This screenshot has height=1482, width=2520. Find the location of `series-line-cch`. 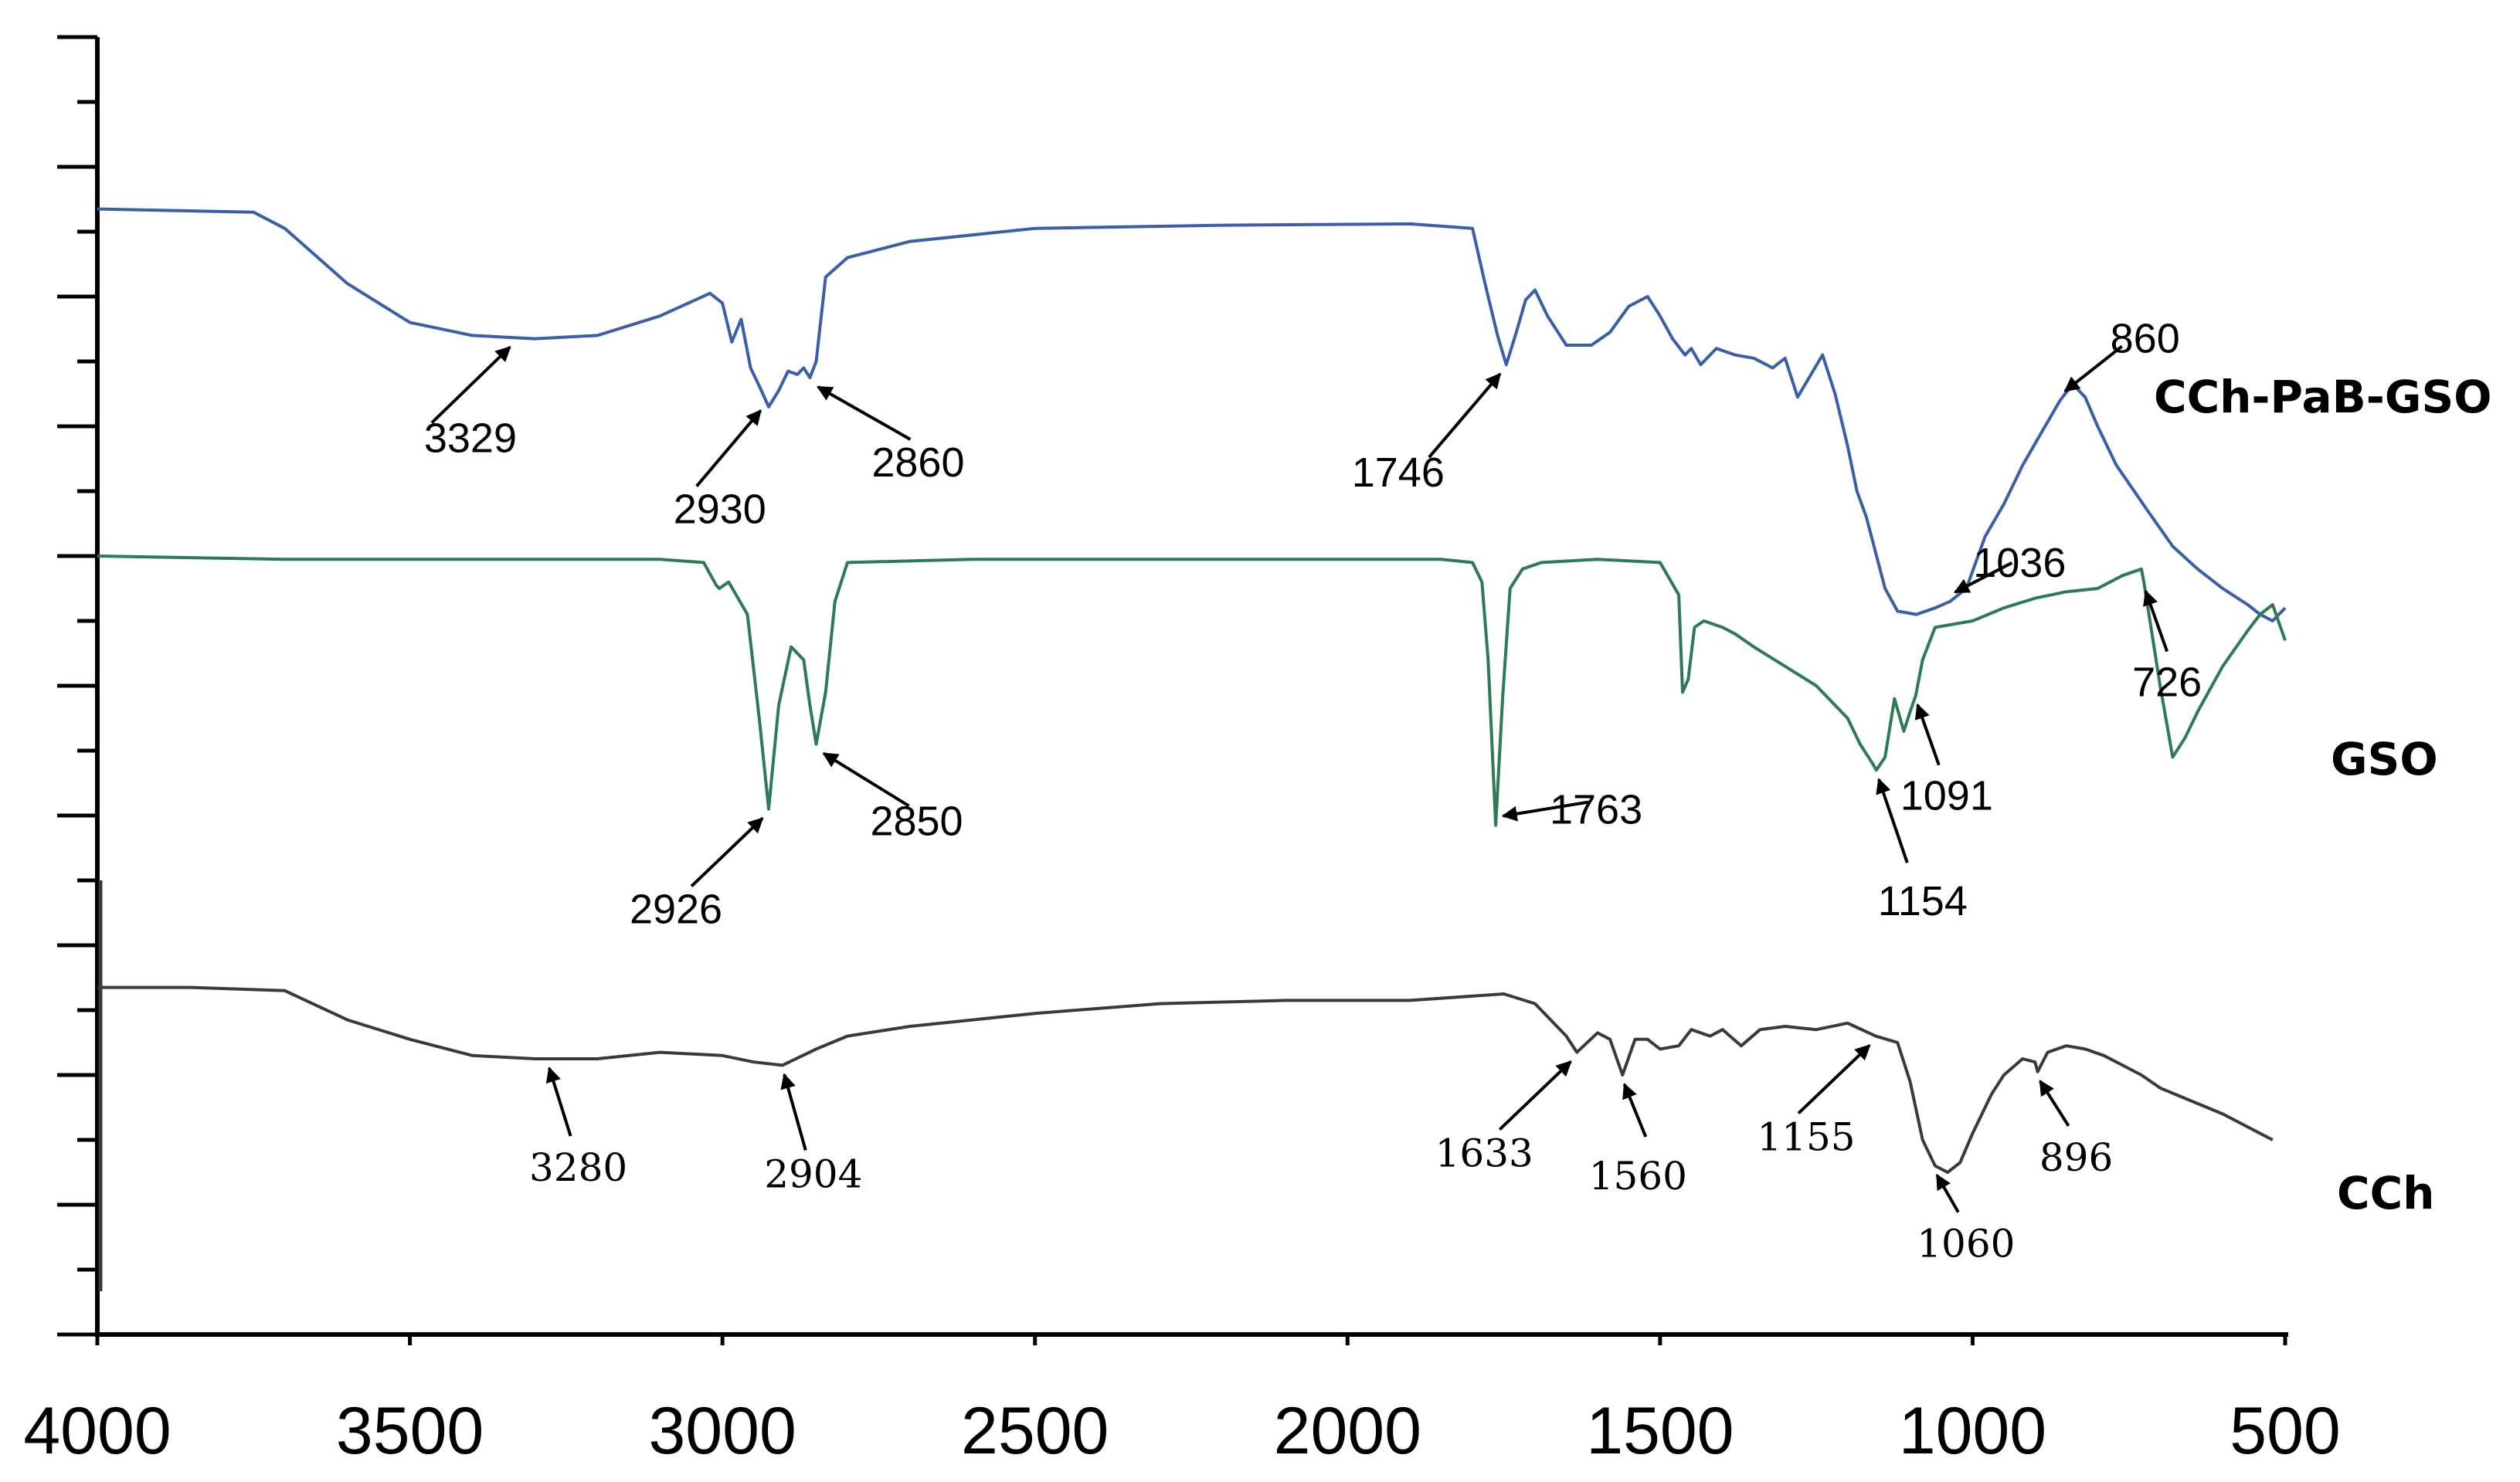

series-line-cch is located at coordinates (1185, 1079).